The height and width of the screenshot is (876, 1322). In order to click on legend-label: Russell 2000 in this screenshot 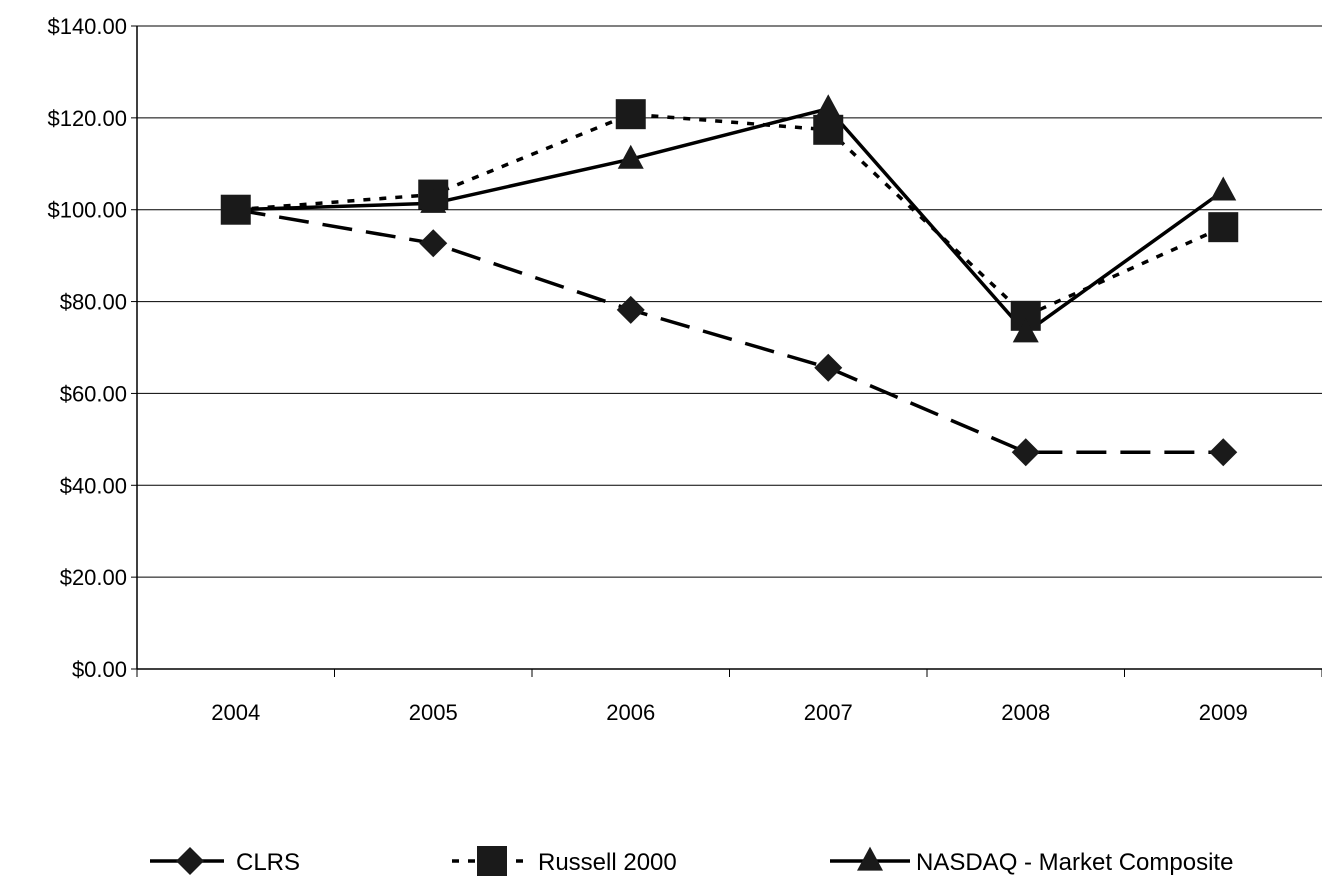, I will do `click(607, 862)`.